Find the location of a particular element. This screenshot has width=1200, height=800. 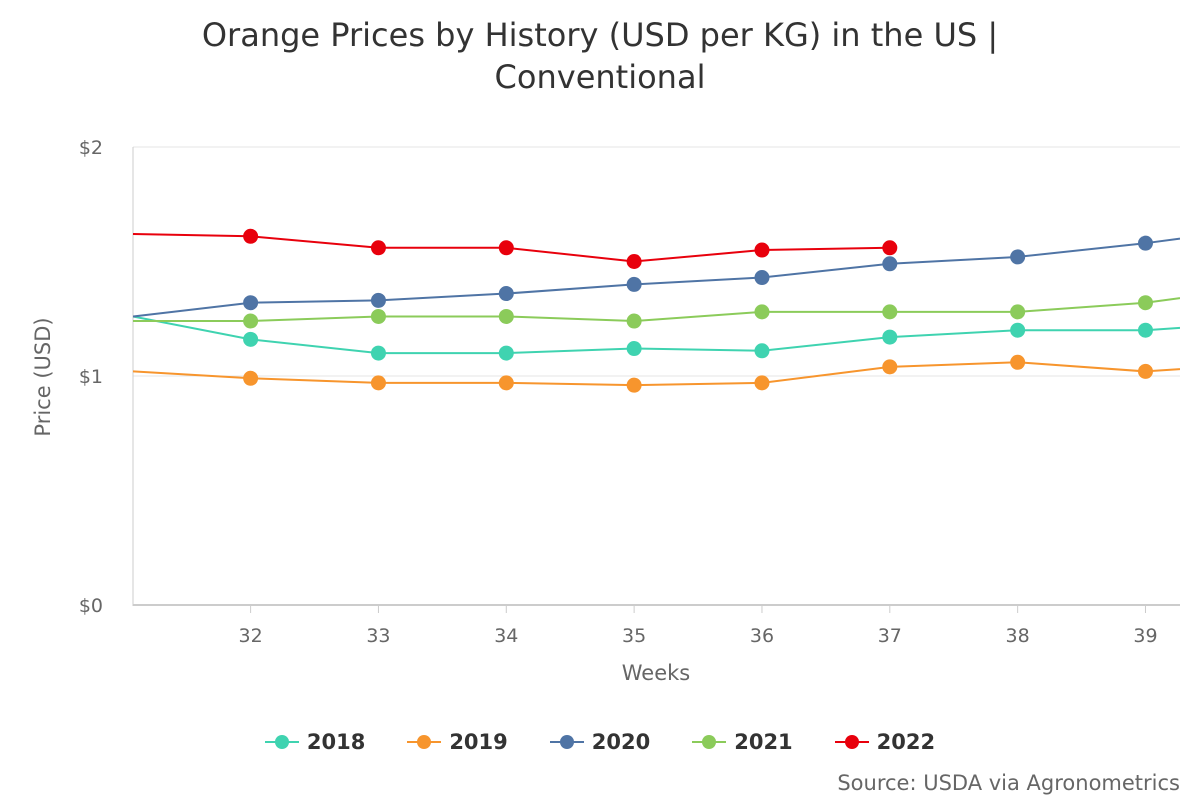

legend-label-2022: 2022 is located at coordinates (906, 742).